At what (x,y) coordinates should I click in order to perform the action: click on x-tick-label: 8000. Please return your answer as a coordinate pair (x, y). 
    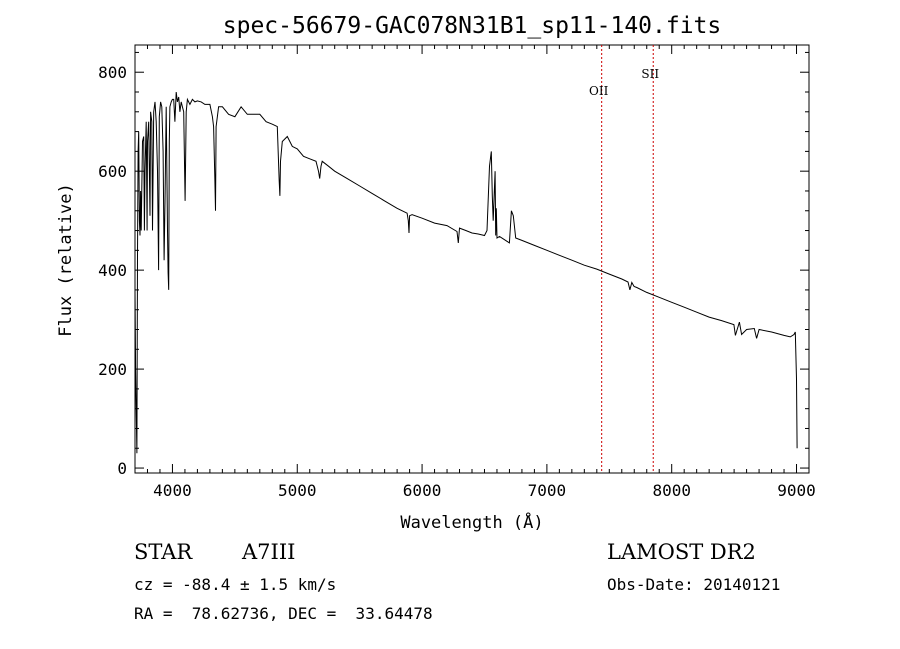
    Looking at the image, I should click on (671, 490).